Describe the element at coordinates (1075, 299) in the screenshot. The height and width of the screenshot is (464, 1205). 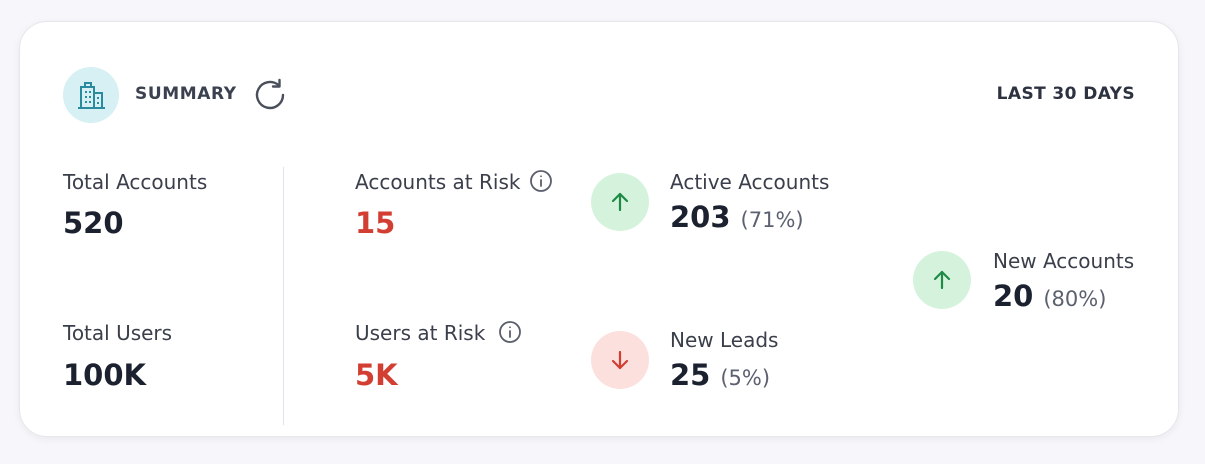
I see `new-accounts-percent: (80%)` at that location.